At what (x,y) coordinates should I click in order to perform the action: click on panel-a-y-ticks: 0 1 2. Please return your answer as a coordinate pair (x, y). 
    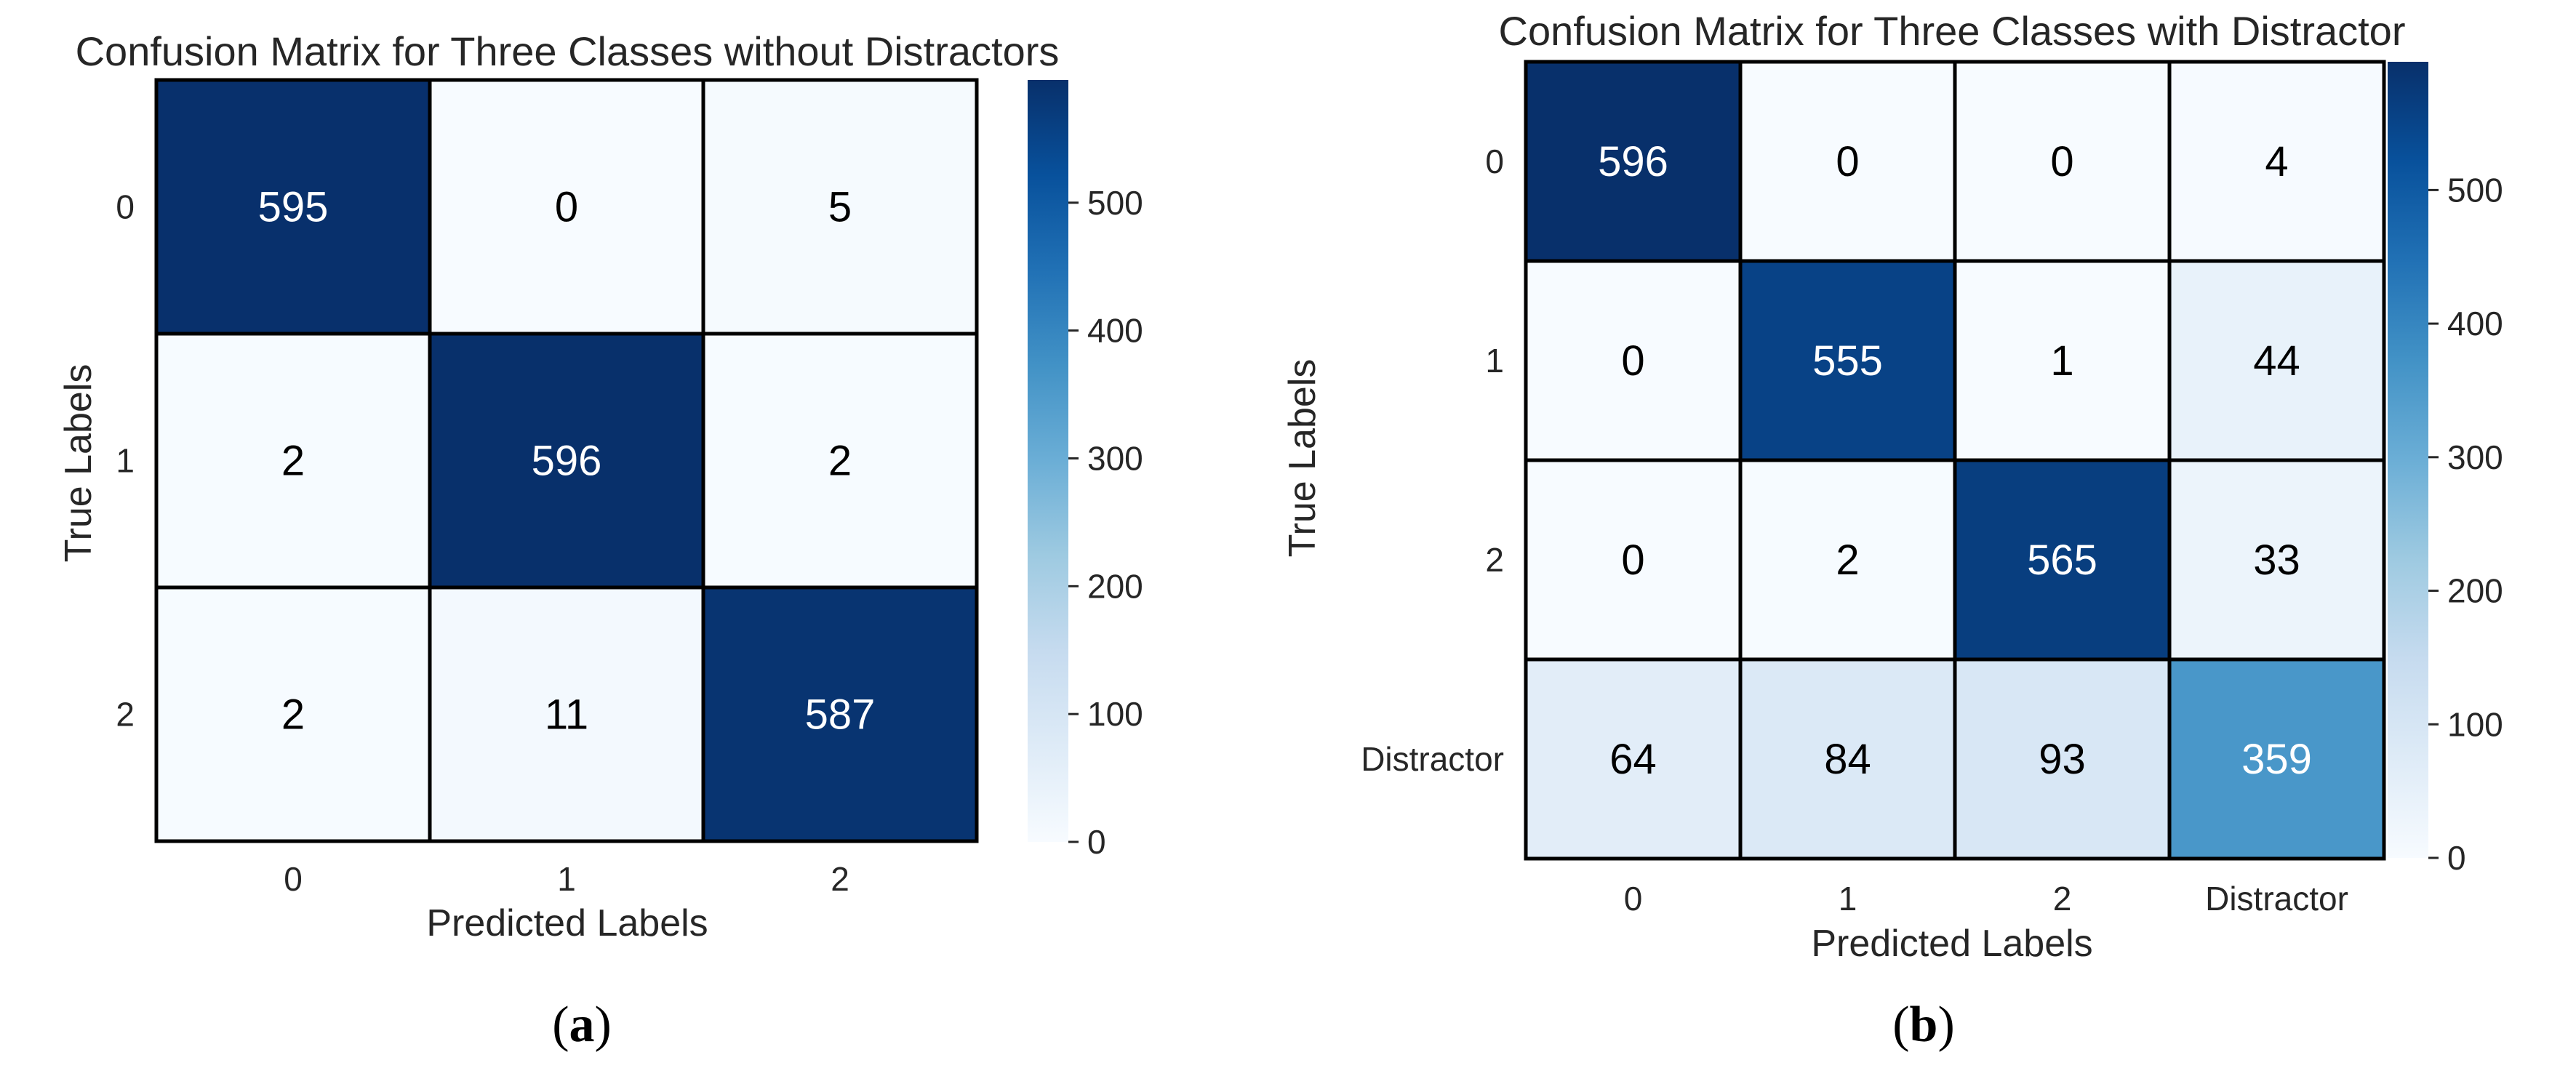
    Looking at the image, I should click on (125, 461).